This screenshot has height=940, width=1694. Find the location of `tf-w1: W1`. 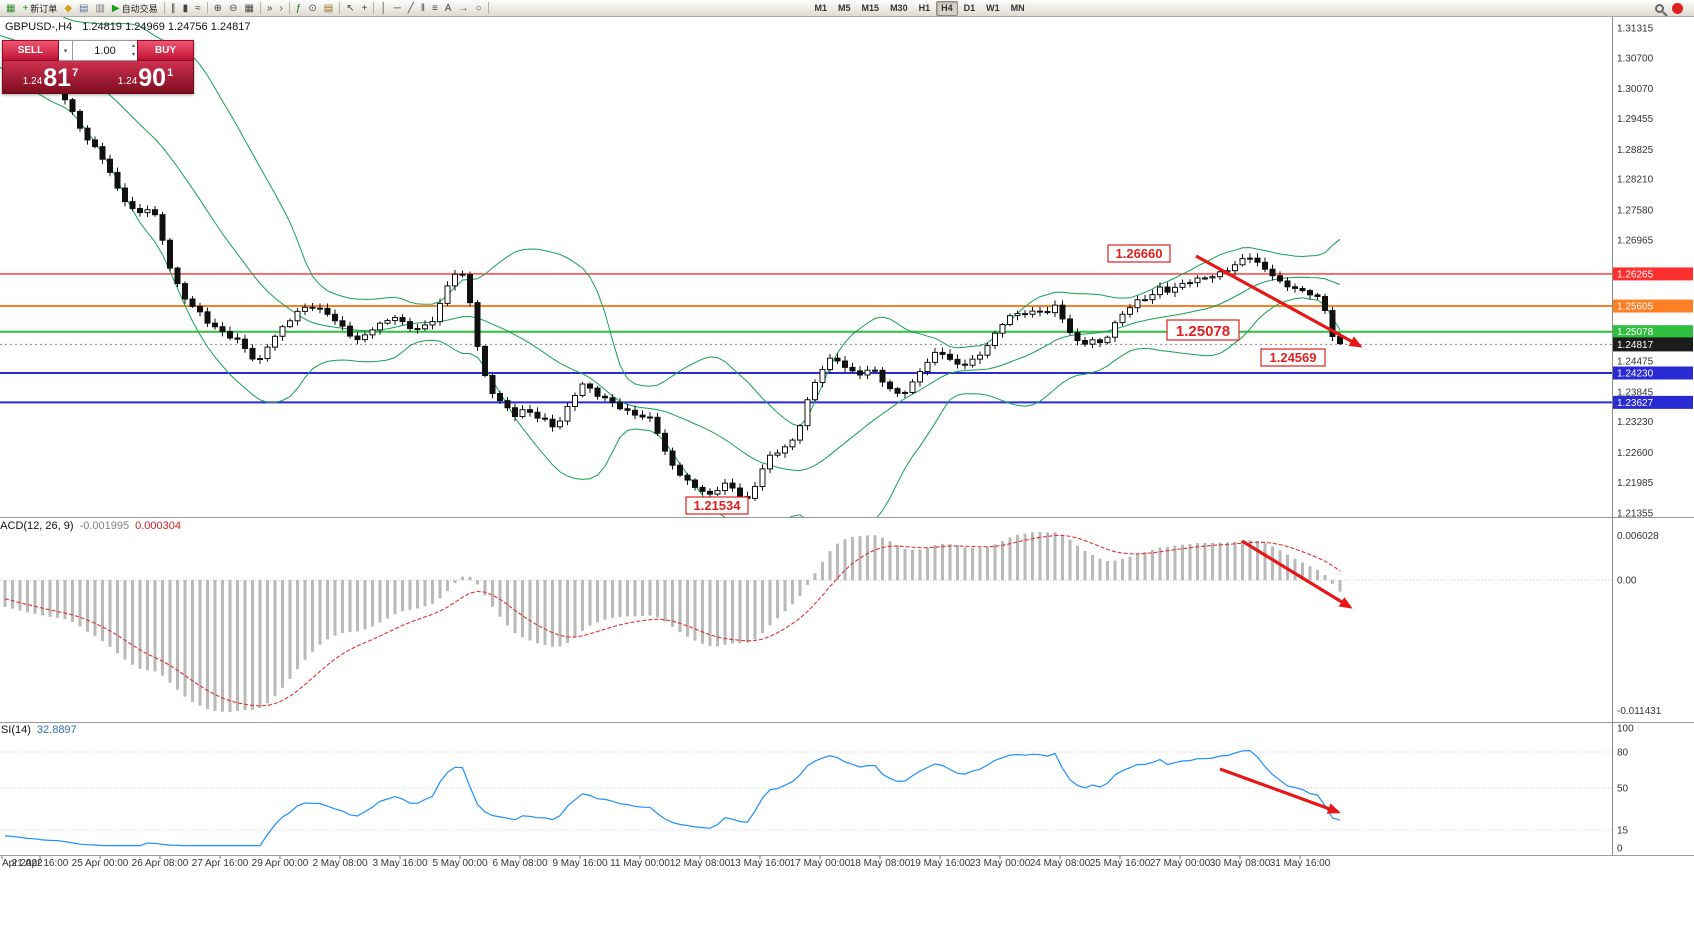

tf-w1: W1 is located at coordinates (993, 8).